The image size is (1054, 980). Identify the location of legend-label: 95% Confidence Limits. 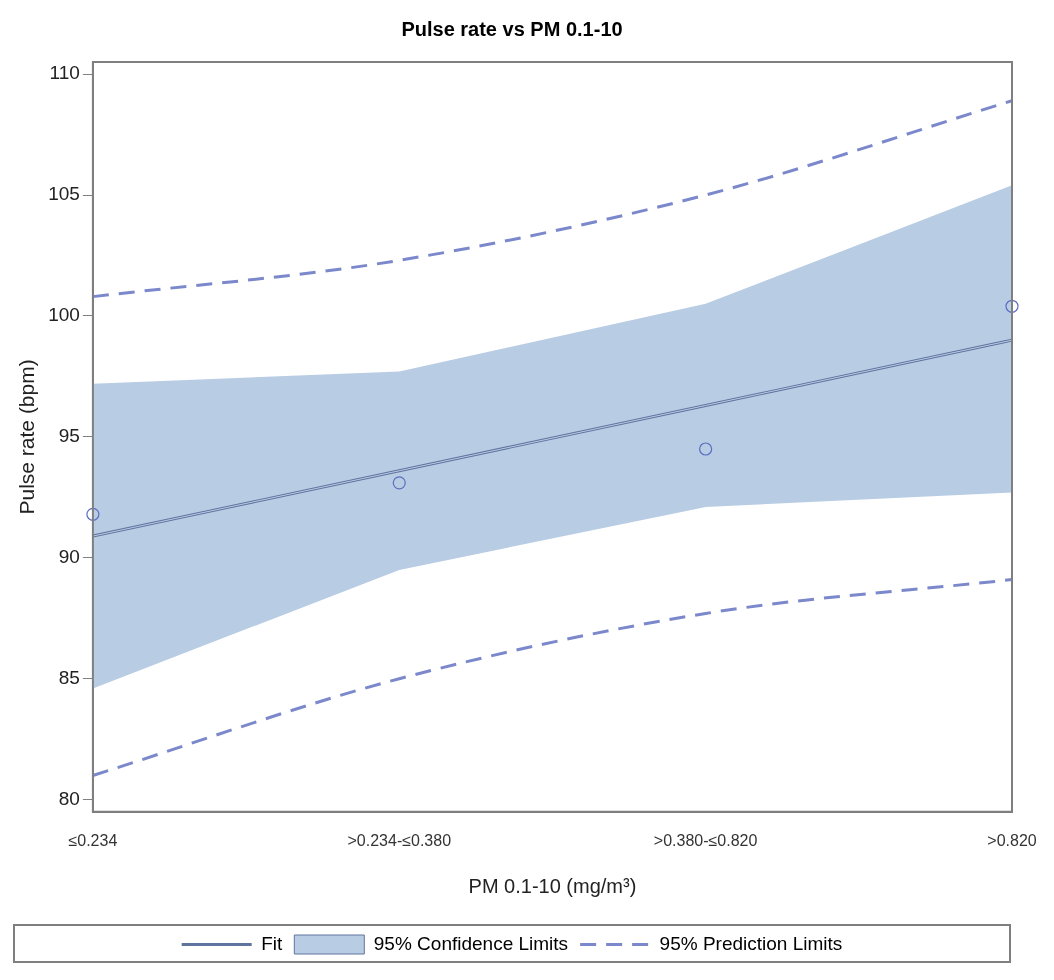
(471, 943).